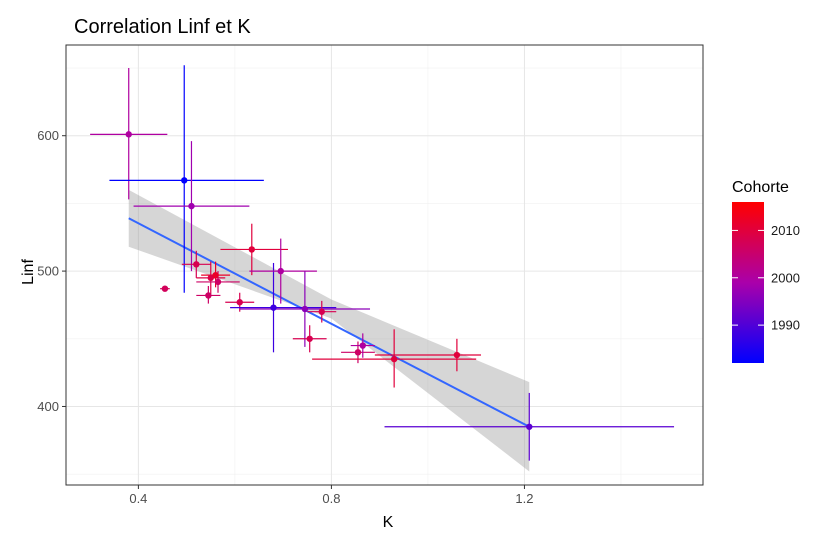  I want to click on legend-tick-label: 2010, so click(785, 230).